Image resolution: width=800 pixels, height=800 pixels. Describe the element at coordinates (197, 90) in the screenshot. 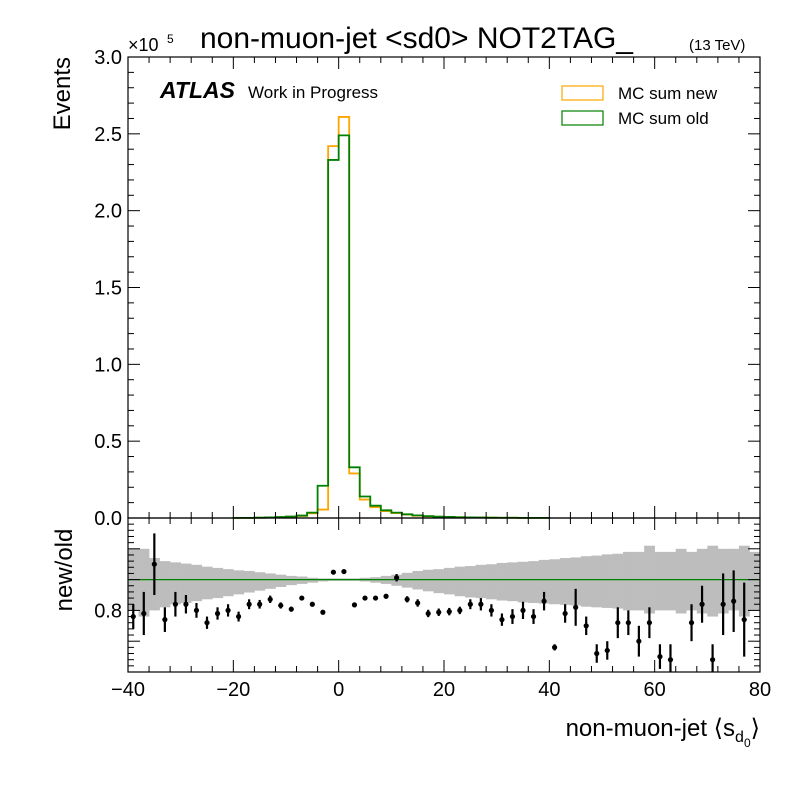

I see `atlas-label: ATLAS` at that location.